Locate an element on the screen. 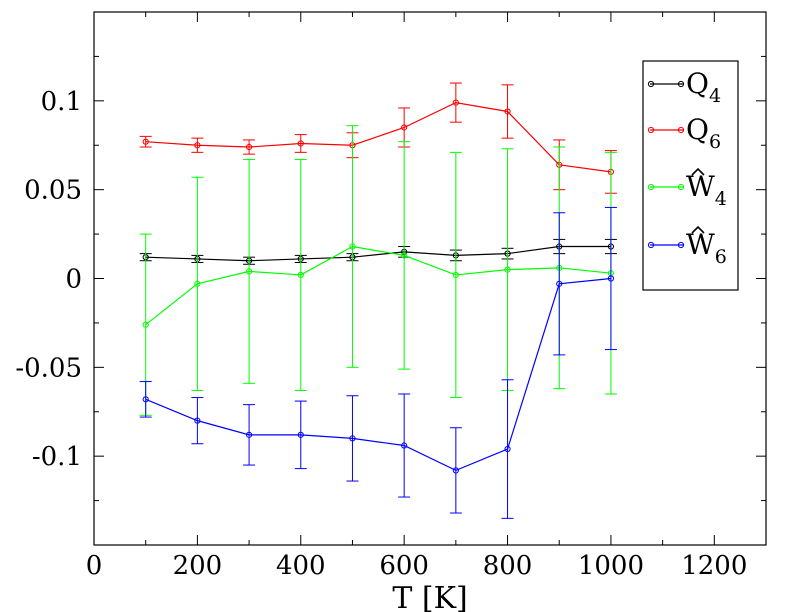 The image size is (792, 612). x-tick-label: 1000 is located at coordinates (611, 566).